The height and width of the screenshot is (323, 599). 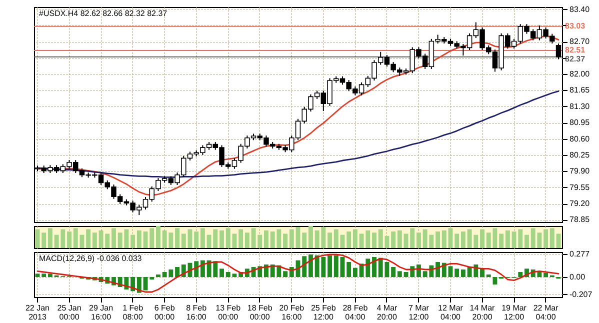 What do you see at coordinates (580, 106) in the screenshot?
I see `y-tick-label: 81.30` at bounding box center [580, 106].